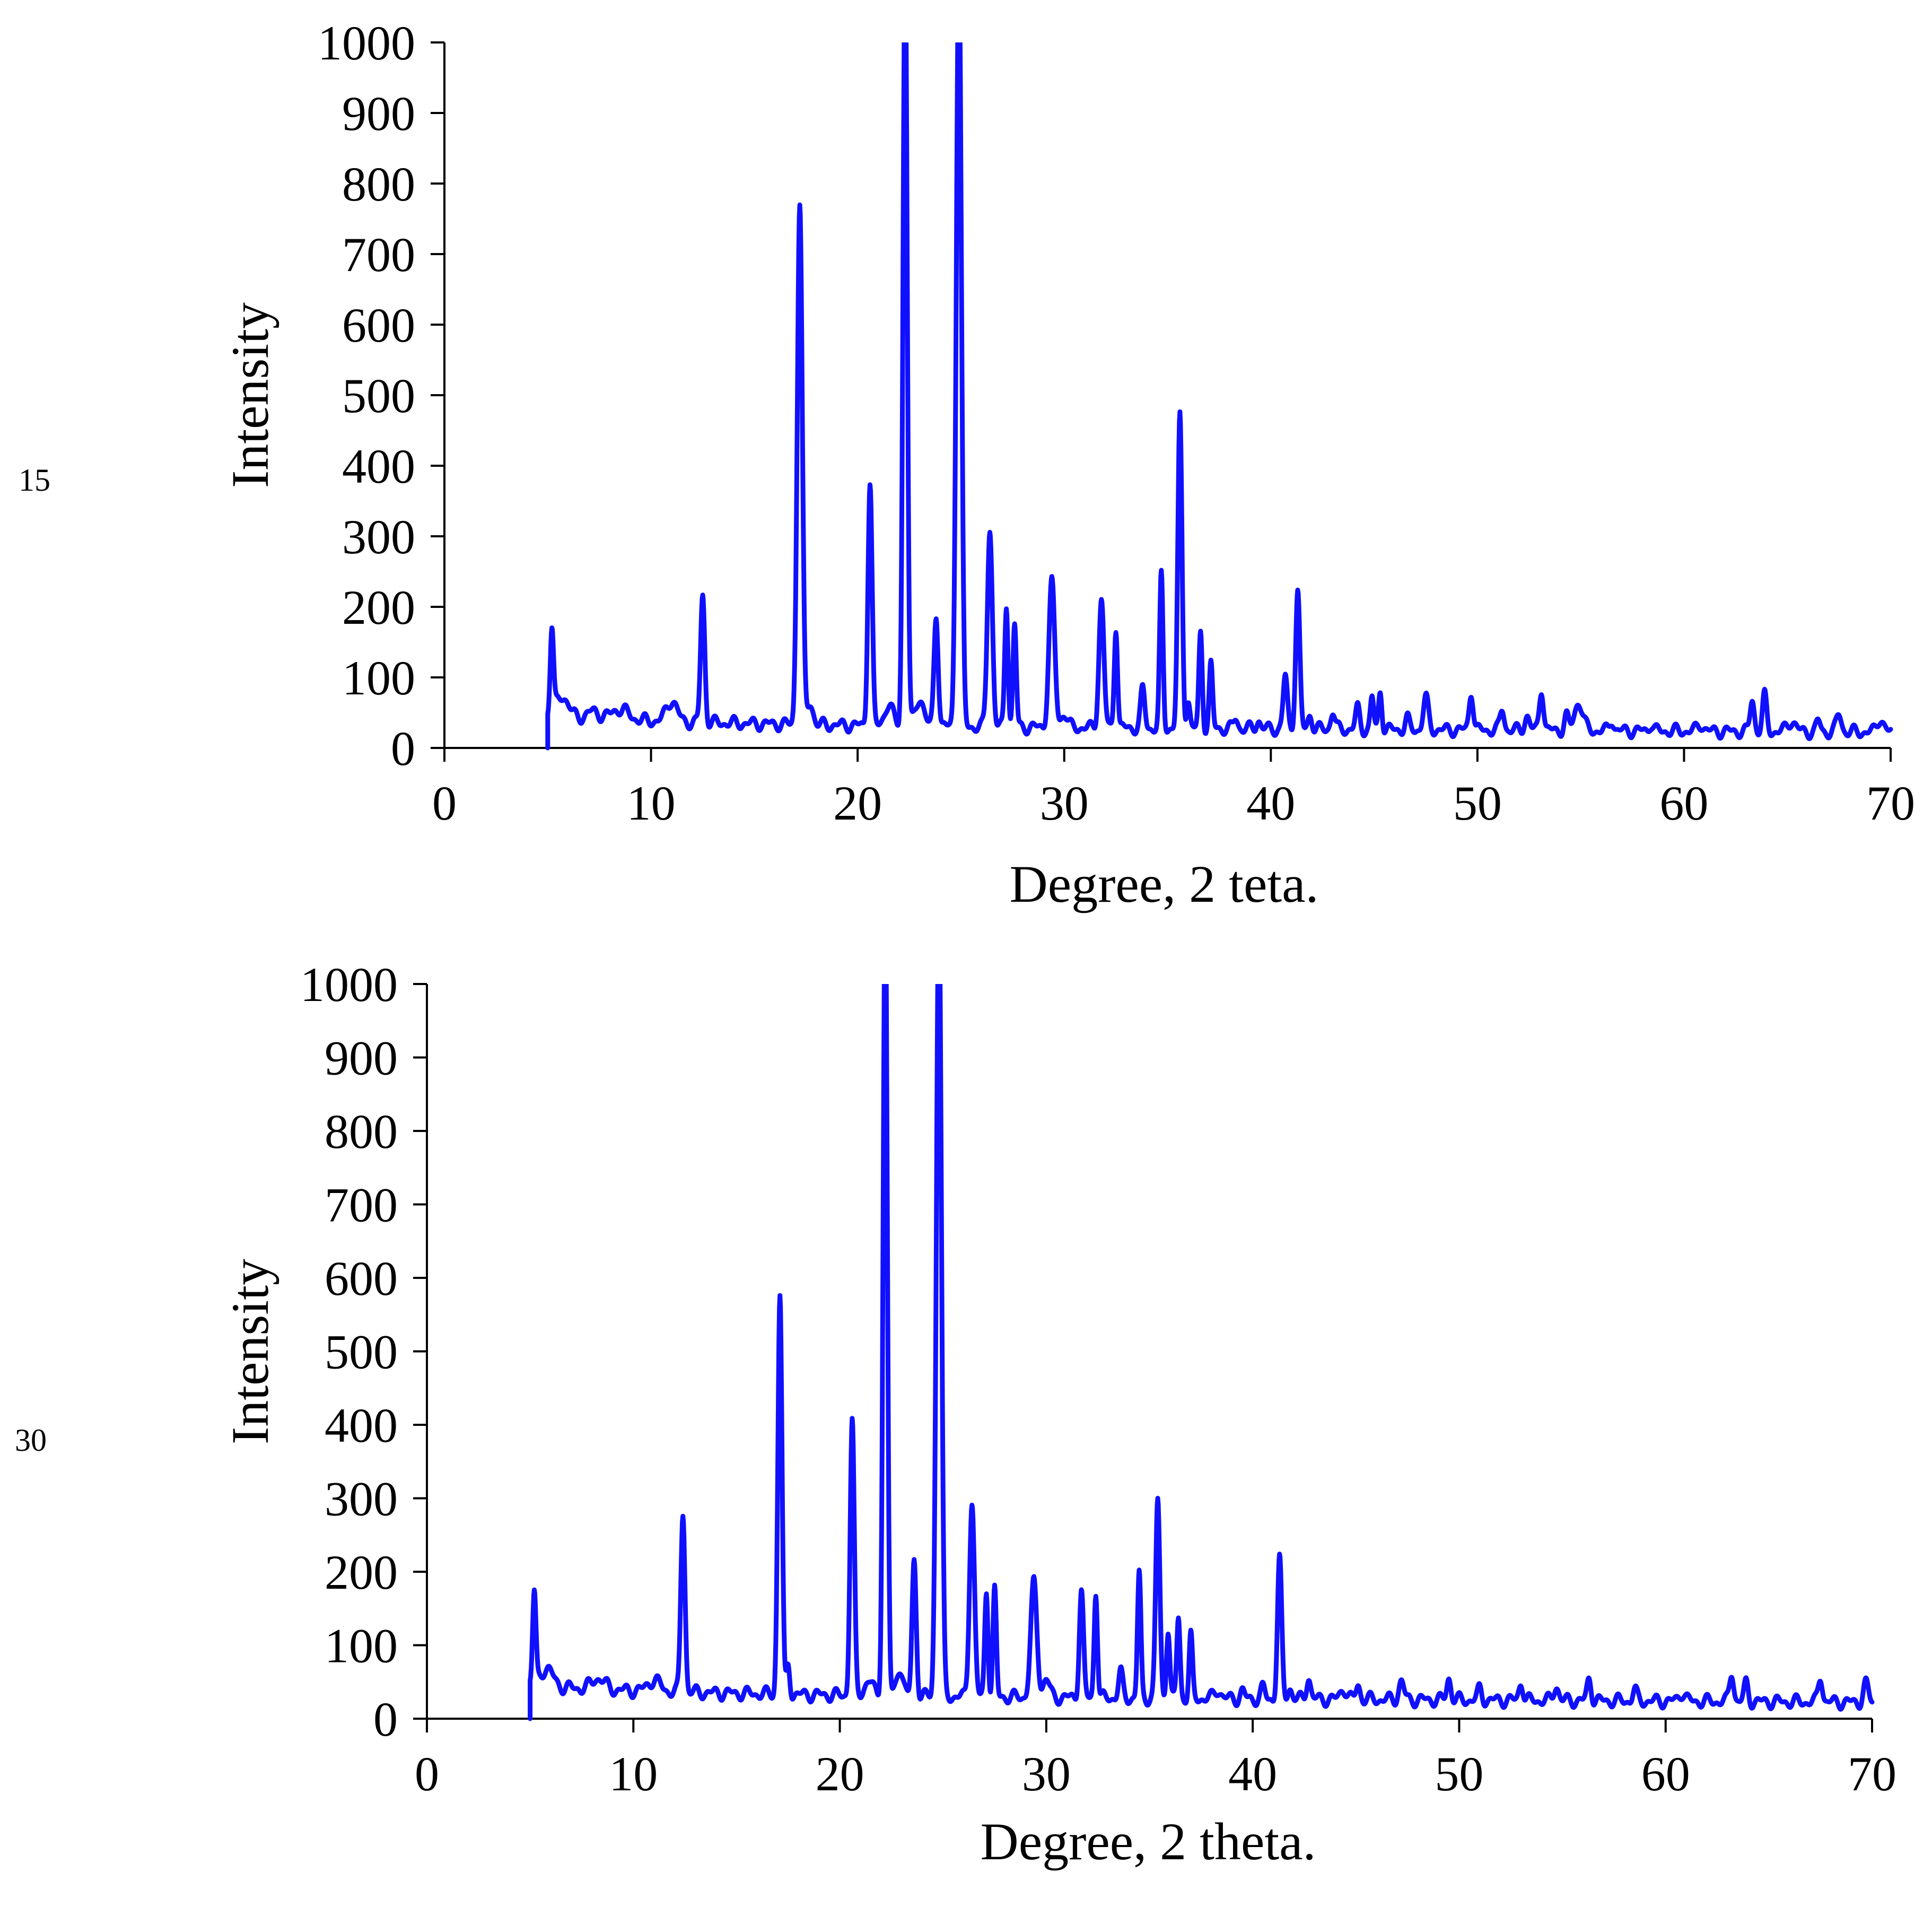 This screenshot has height=1907, width=1932. What do you see at coordinates (1148, 1841) in the screenshot?
I see `x-axis-title: Degree, 2 theta.` at bounding box center [1148, 1841].